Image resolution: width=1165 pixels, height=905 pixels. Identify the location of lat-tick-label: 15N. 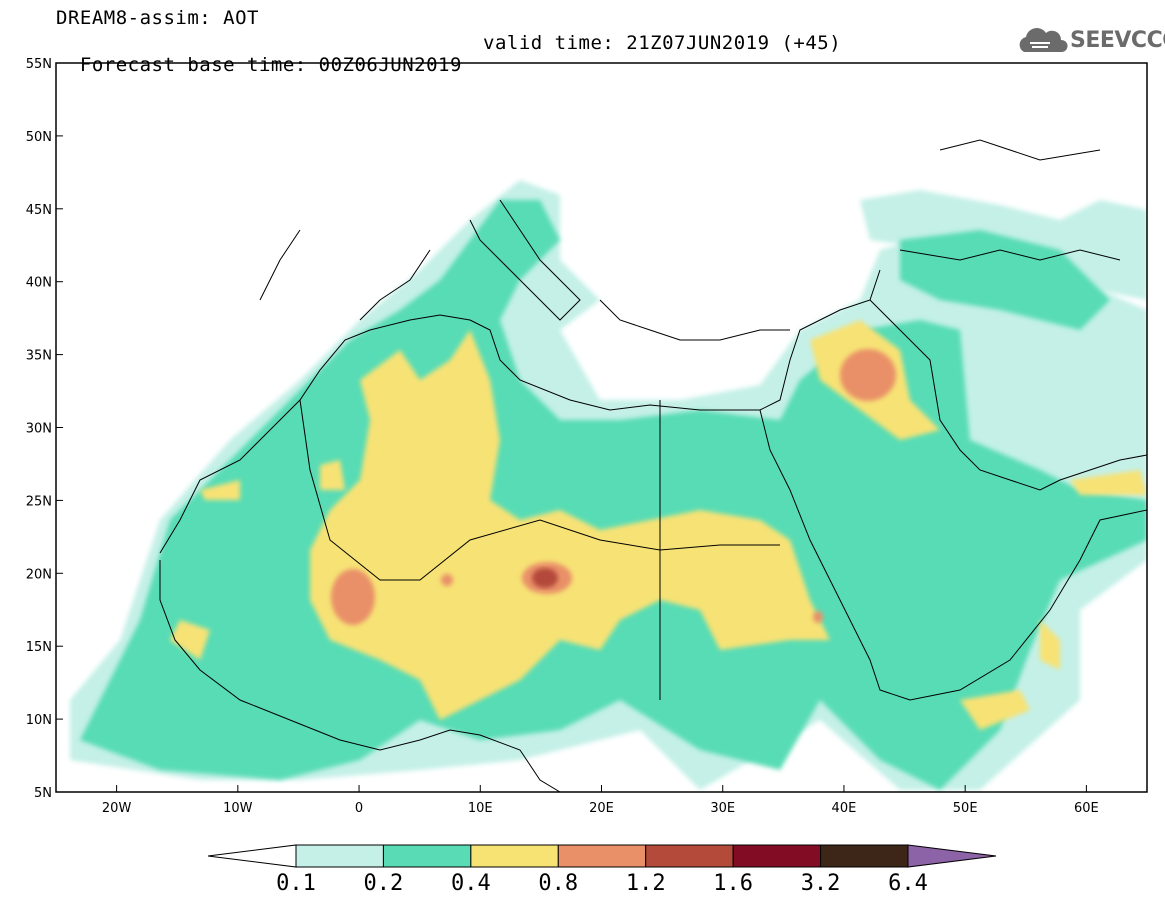
(39, 647).